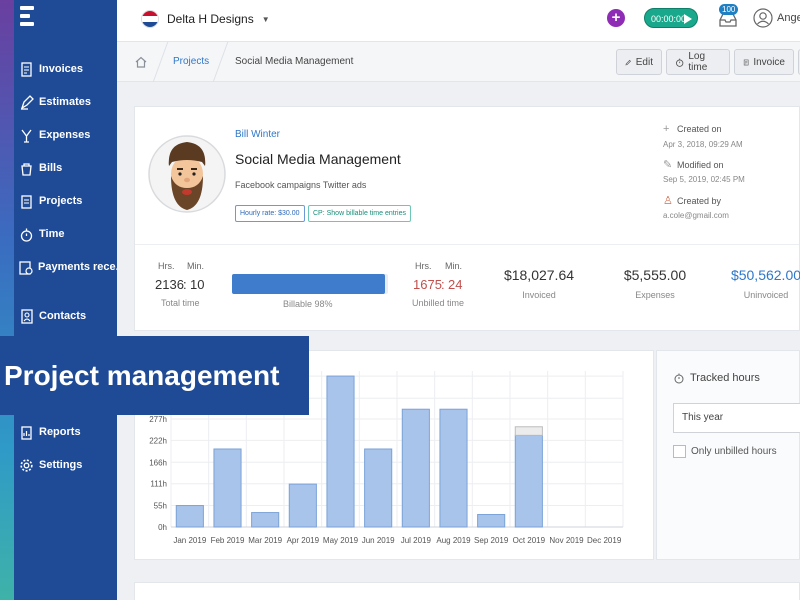  I want to click on edit-label: Edit, so click(644, 62).